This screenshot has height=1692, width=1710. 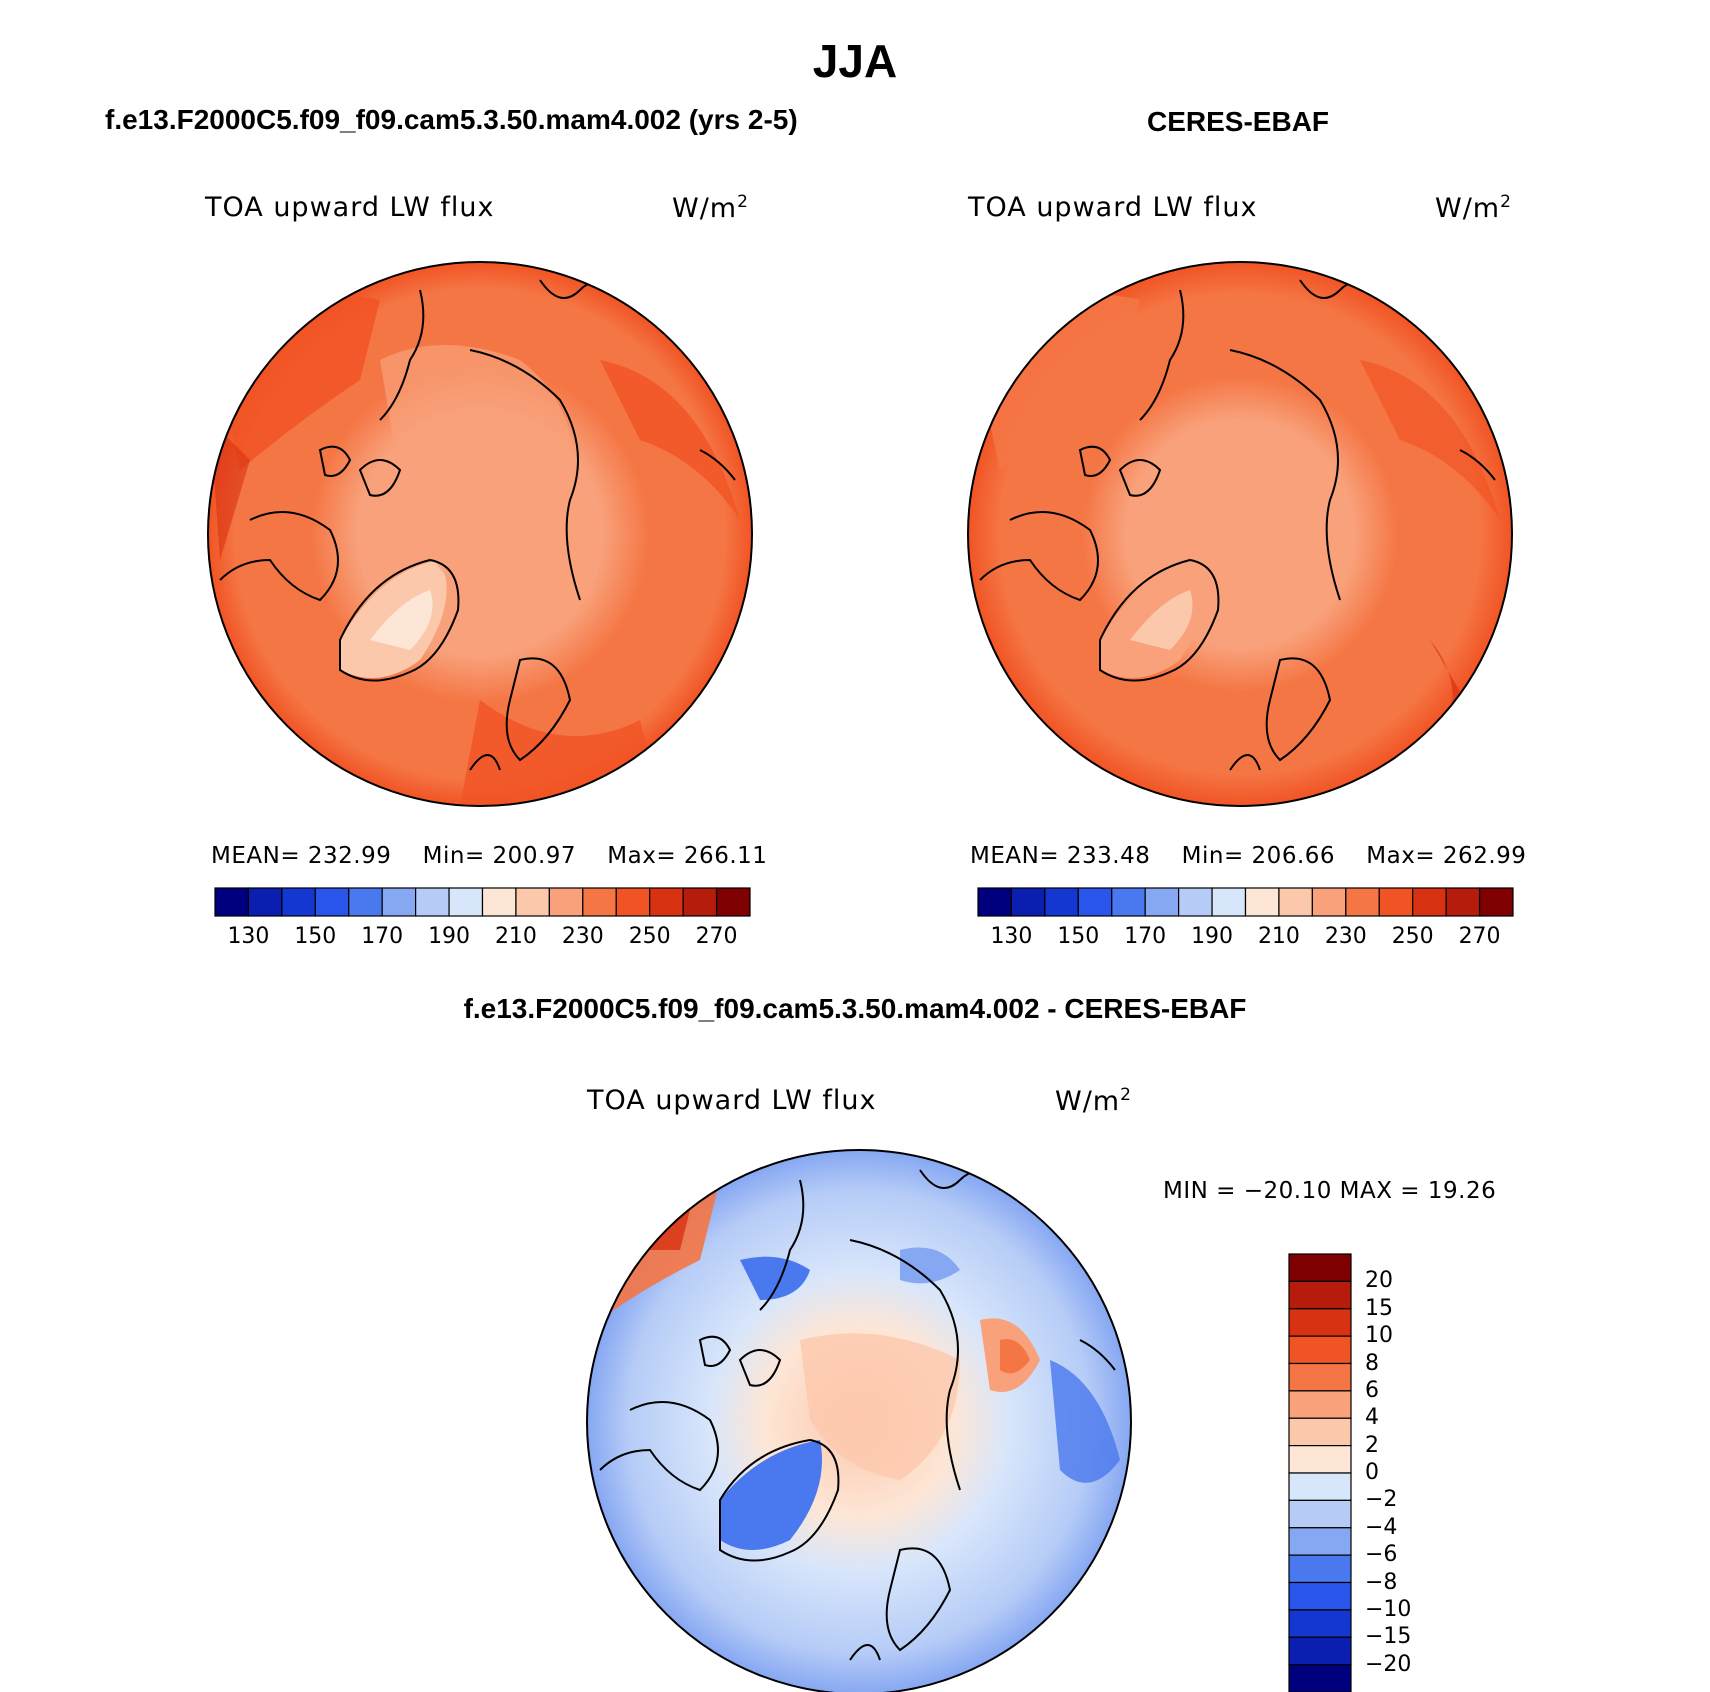 I want to click on colorbar-tick-label: 15, so click(x=1379, y=1308).